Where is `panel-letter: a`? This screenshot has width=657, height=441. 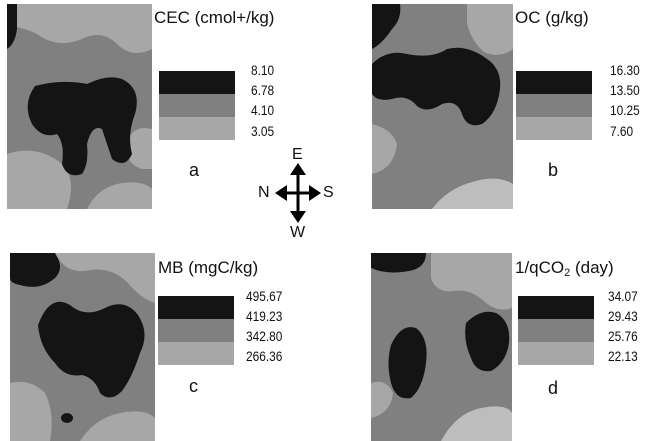
panel-letter: a is located at coordinates (194, 170).